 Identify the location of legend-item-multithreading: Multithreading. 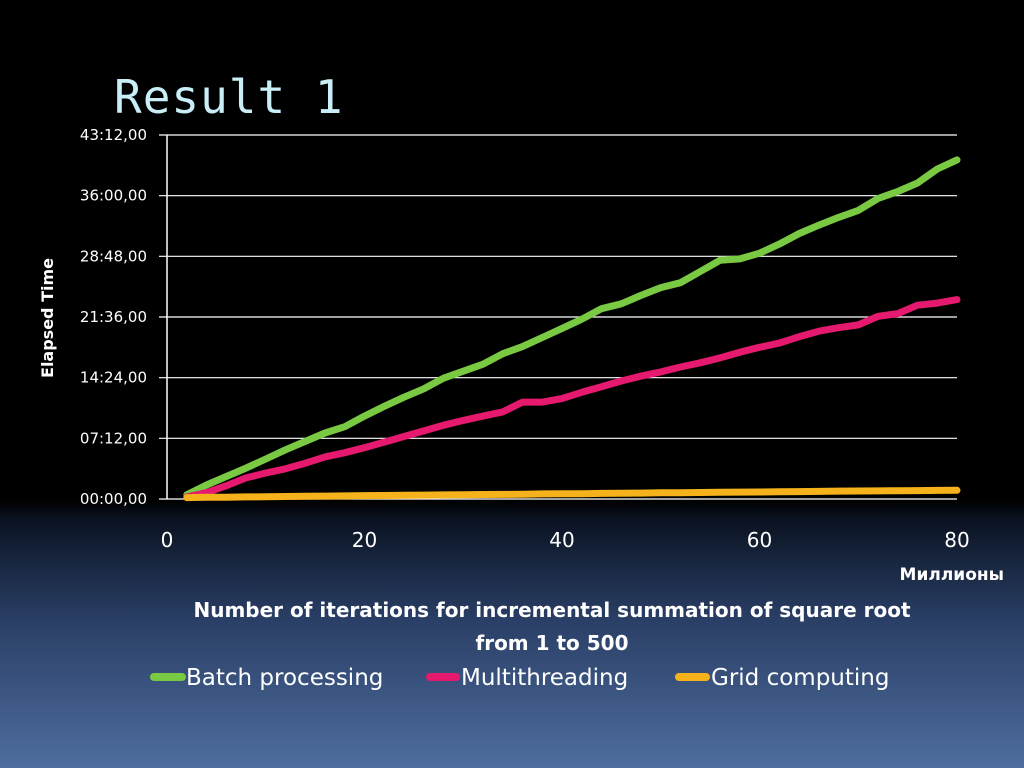
(527, 678).